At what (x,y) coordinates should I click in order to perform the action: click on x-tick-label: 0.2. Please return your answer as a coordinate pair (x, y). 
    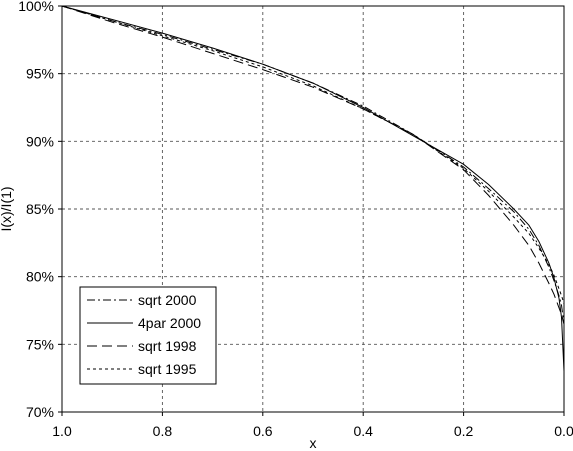
    Looking at the image, I should click on (464, 431).